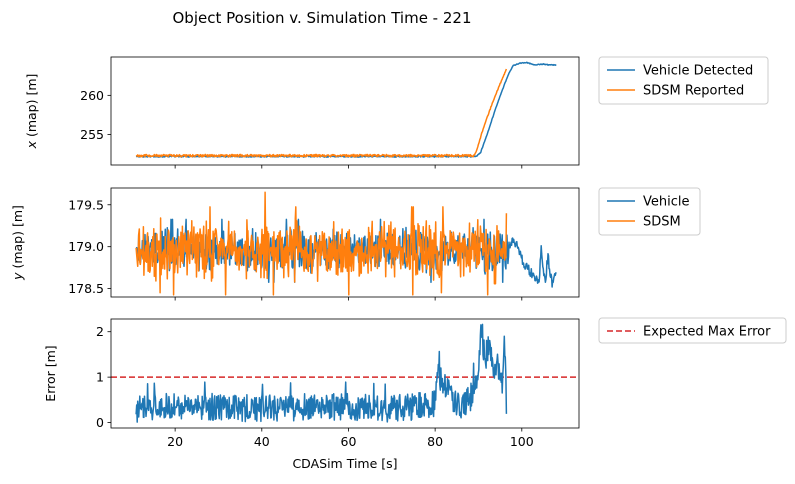  I want to click on legend-2: Vehicle SDSM, so click(649, 211).